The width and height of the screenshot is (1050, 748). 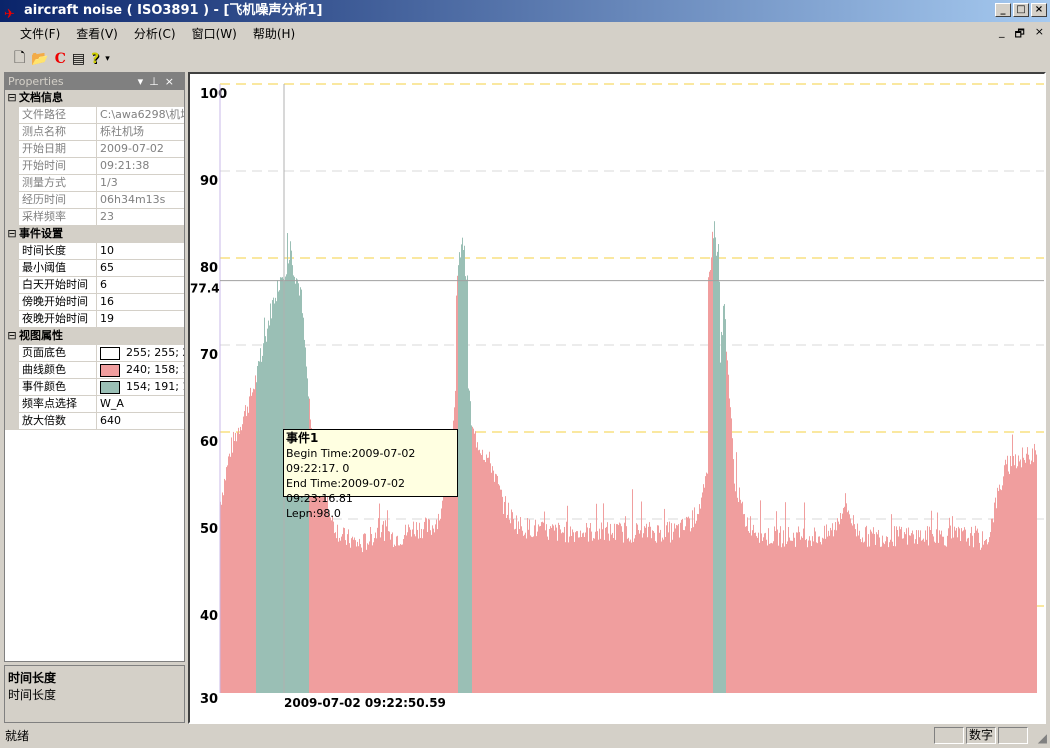 I want to click on property-value: 06h34m13s, so click(x=140, y=200).